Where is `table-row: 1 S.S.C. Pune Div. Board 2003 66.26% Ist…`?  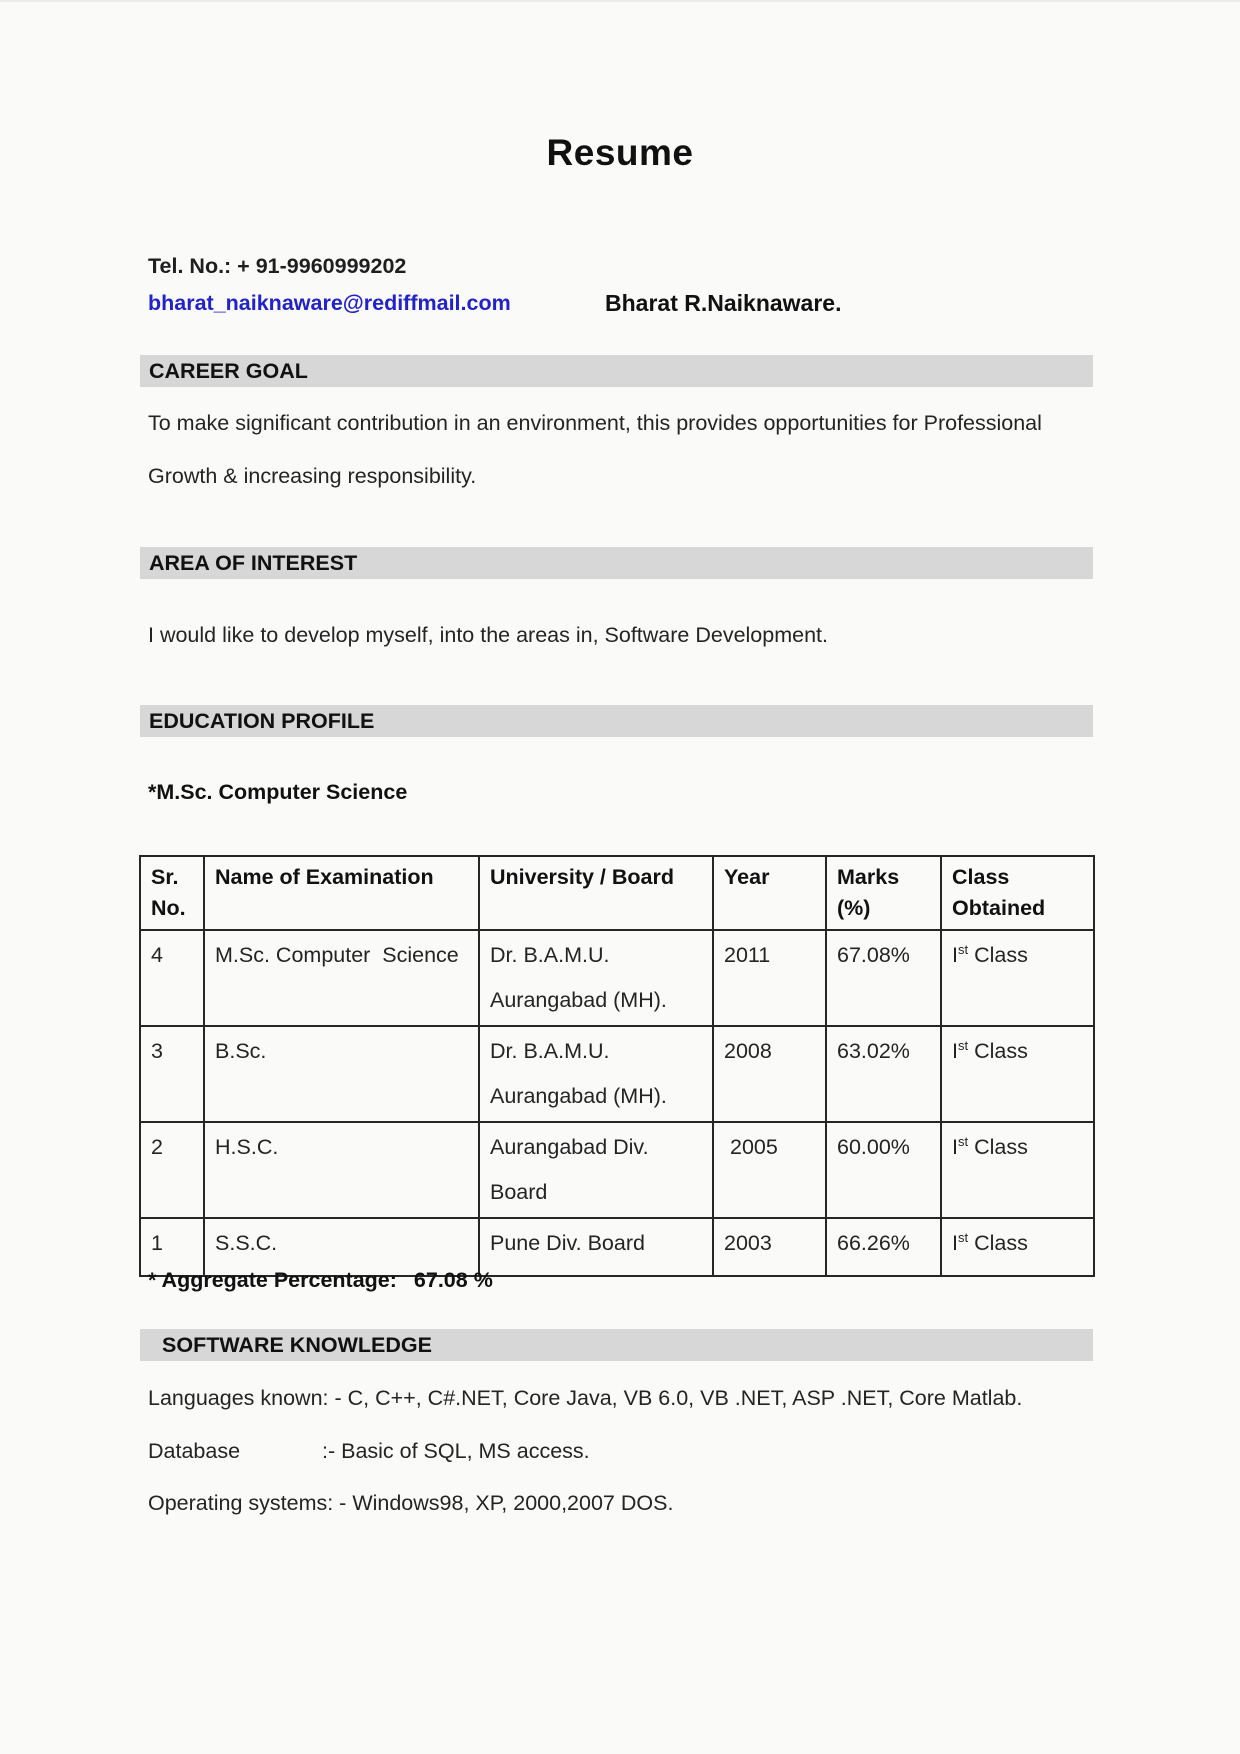 table-row: 1 S.S.C. Pune Div. Board 2003 66.26% Ist… is located at coordinates (617, 1247).